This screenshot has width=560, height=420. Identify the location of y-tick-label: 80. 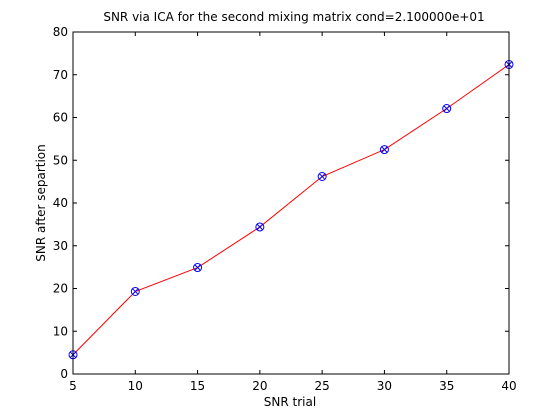
(60, 32).